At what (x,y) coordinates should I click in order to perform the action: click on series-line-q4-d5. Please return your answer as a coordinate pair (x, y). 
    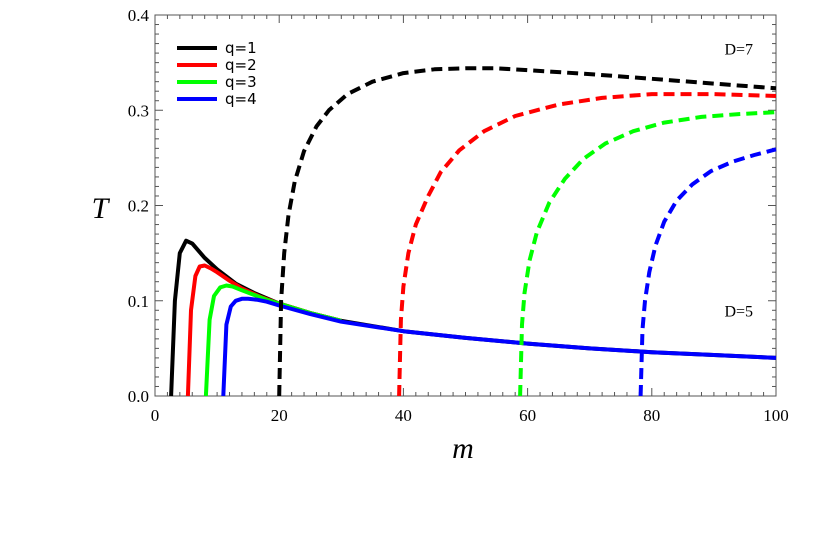
    Looking at the image, I should click on (499, 346).